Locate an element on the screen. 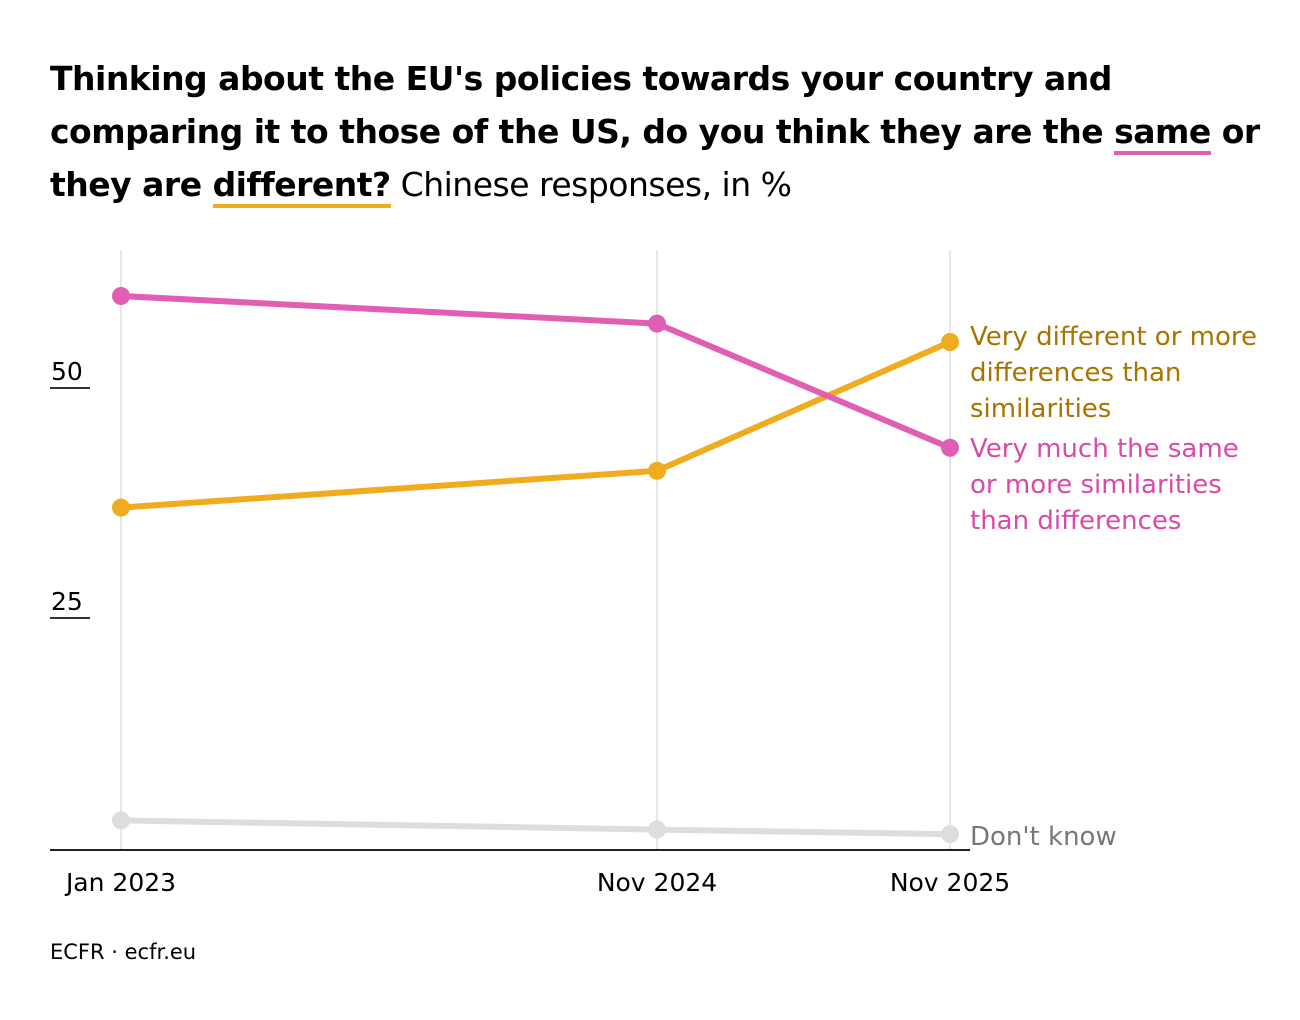 This screenshot has height=1020, width=1300. y-tick-label: 50 is located at coordinates (67, 371).